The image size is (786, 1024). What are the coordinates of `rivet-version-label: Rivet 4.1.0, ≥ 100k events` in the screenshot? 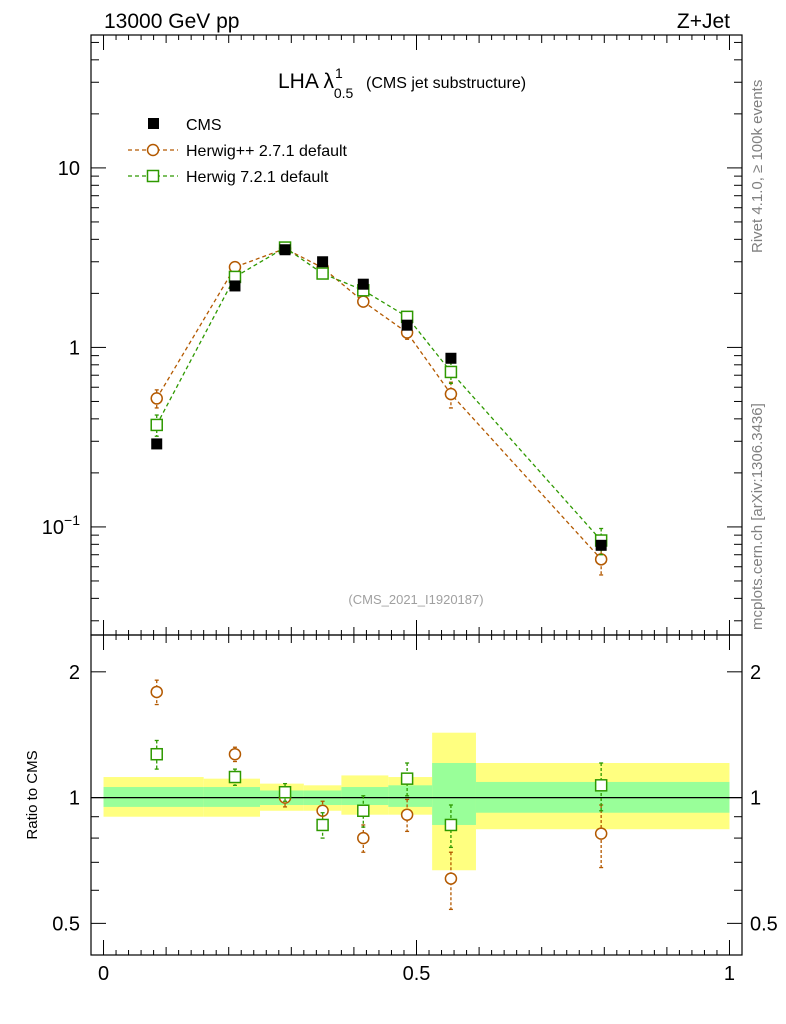 It's located at (757, 166).